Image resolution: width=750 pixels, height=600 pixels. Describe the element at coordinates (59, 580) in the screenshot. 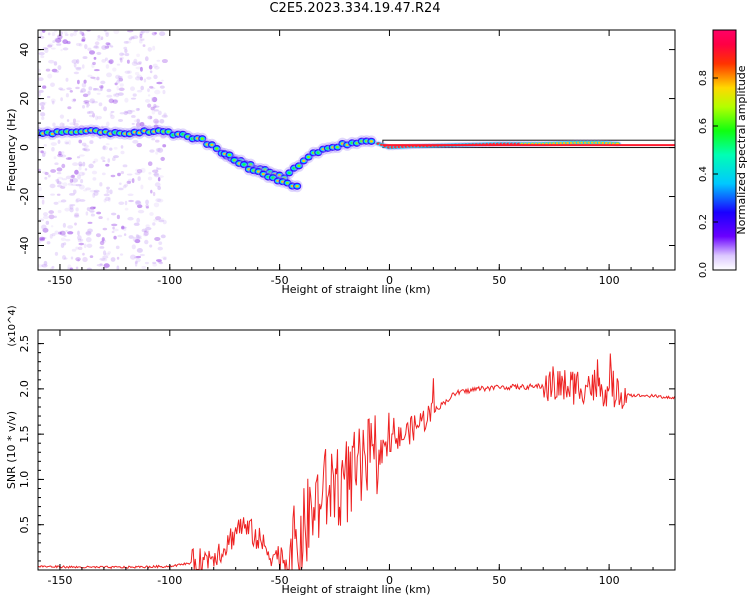

I see `x-tick-label: -150` at that location.